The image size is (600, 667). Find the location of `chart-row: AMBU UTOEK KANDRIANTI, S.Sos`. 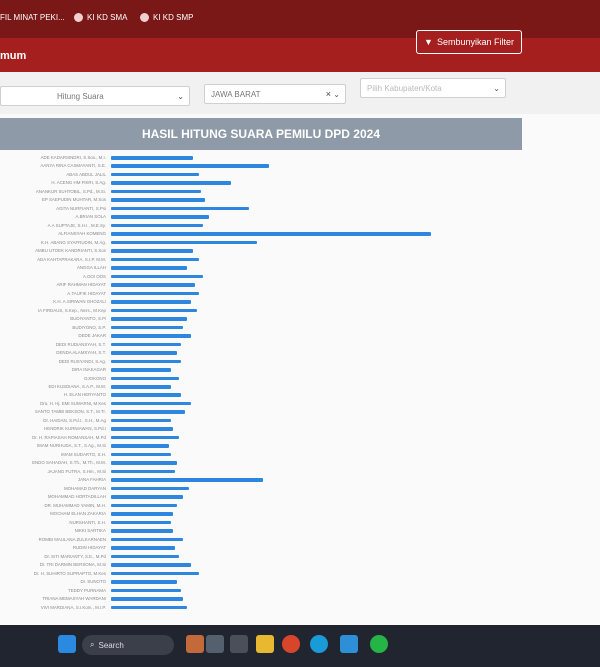

chart-row: AMBU UTOEK KANDRIANTI, S.Sos is located at coordinates (300, 251).